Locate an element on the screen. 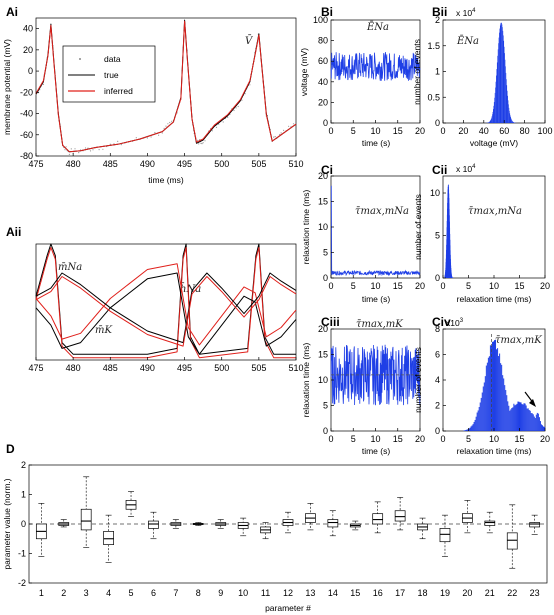  ylabel-cii: number of events is located at coordinates (418, 227).